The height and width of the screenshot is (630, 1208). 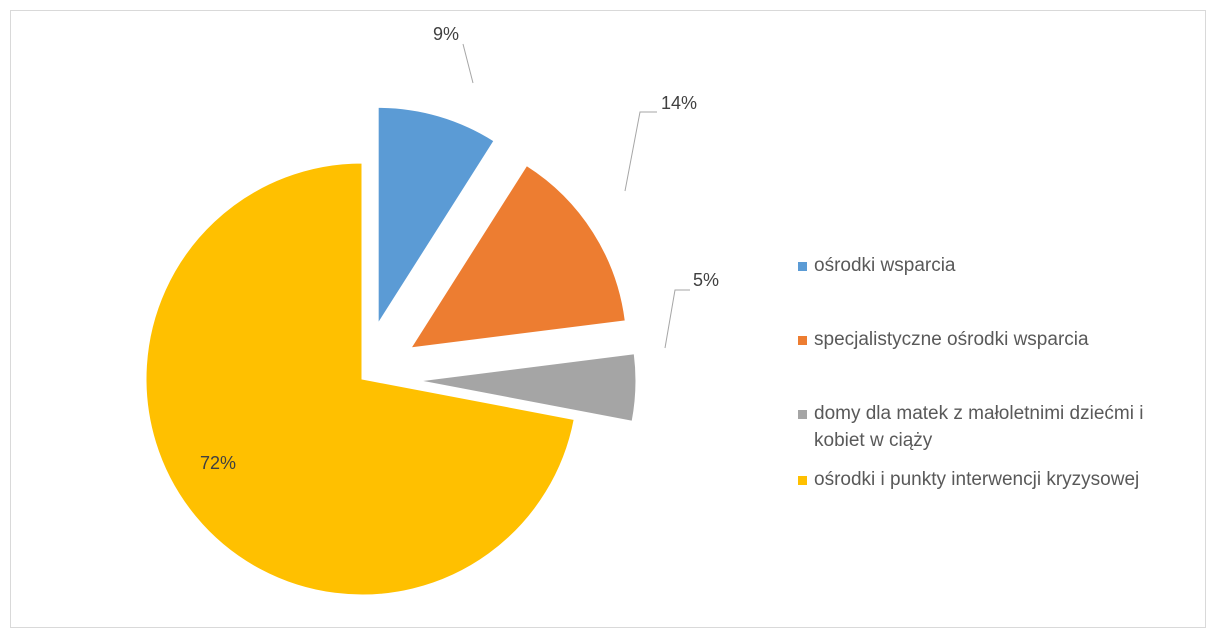 What do you see at coordinates (885, 265) in the screenshot?
I see `legend-label: ośrodki wsparcia` at bounding box center [885, 265].